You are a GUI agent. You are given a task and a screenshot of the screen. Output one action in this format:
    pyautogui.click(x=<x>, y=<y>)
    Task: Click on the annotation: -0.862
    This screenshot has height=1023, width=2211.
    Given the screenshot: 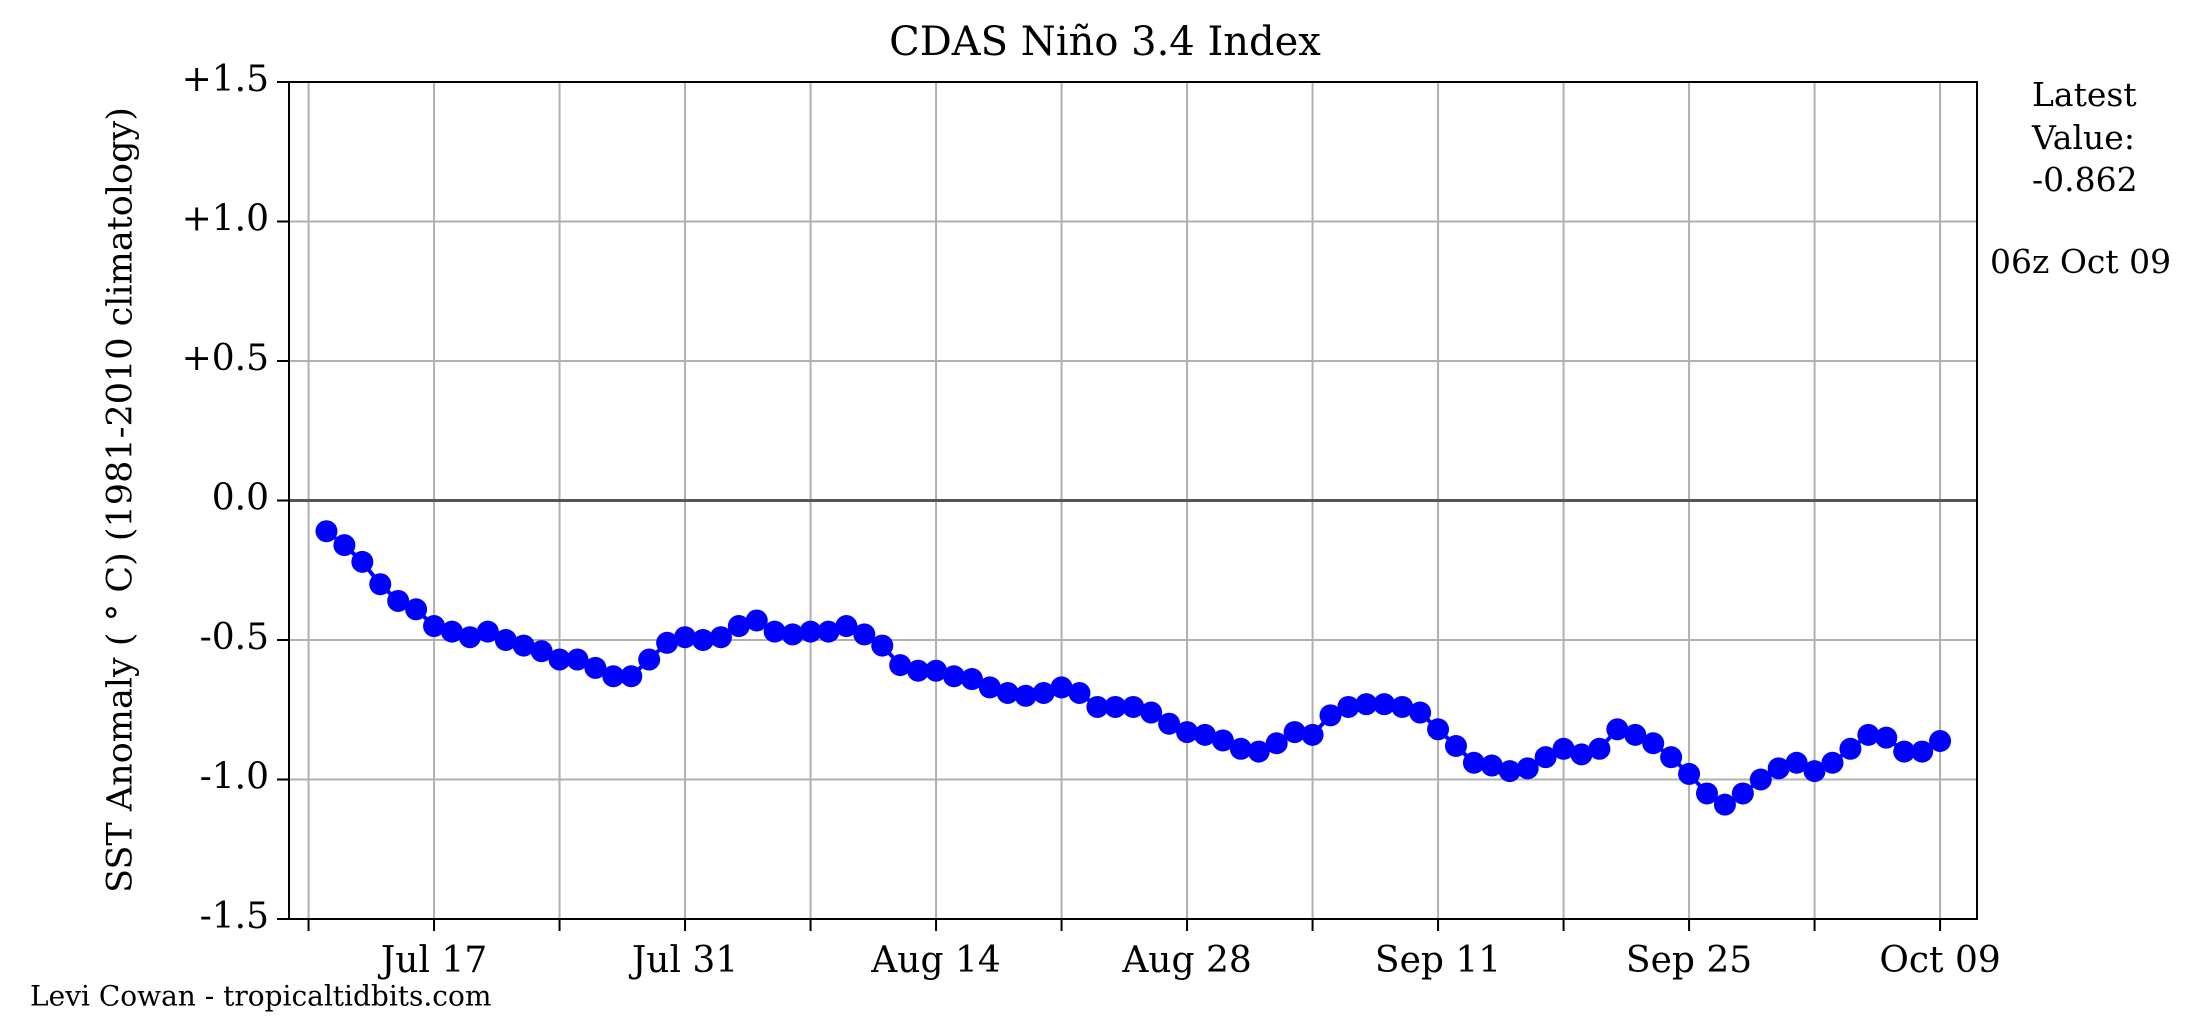 What is the action you would take?
    pyautogui.click(x=2085, y=179)
    